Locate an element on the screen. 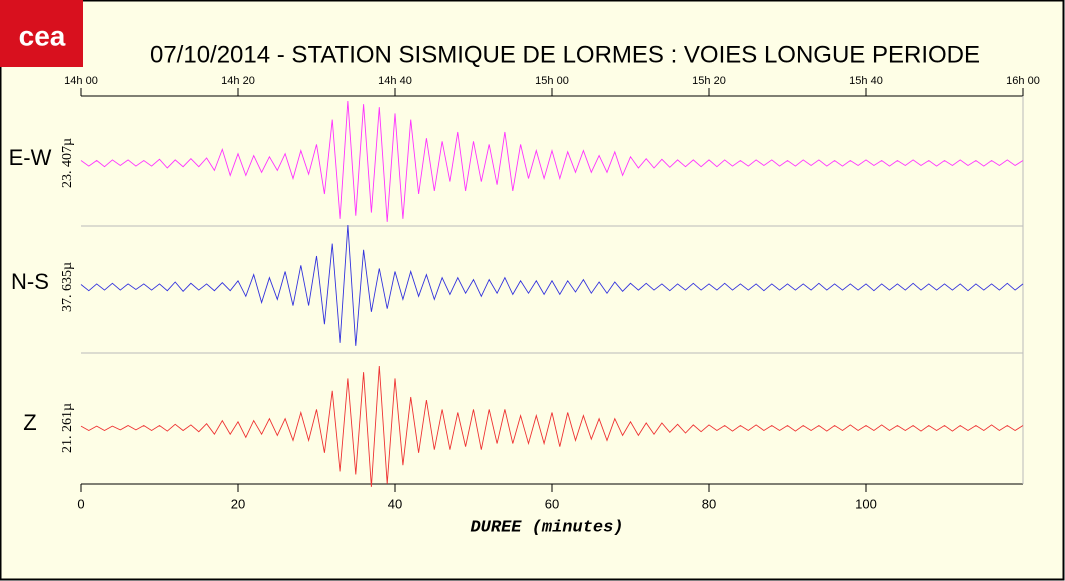 The height and width of the screenshot is (581, 1065). x2-tick-label: 15h 20 is located at coordinates (709, 81).